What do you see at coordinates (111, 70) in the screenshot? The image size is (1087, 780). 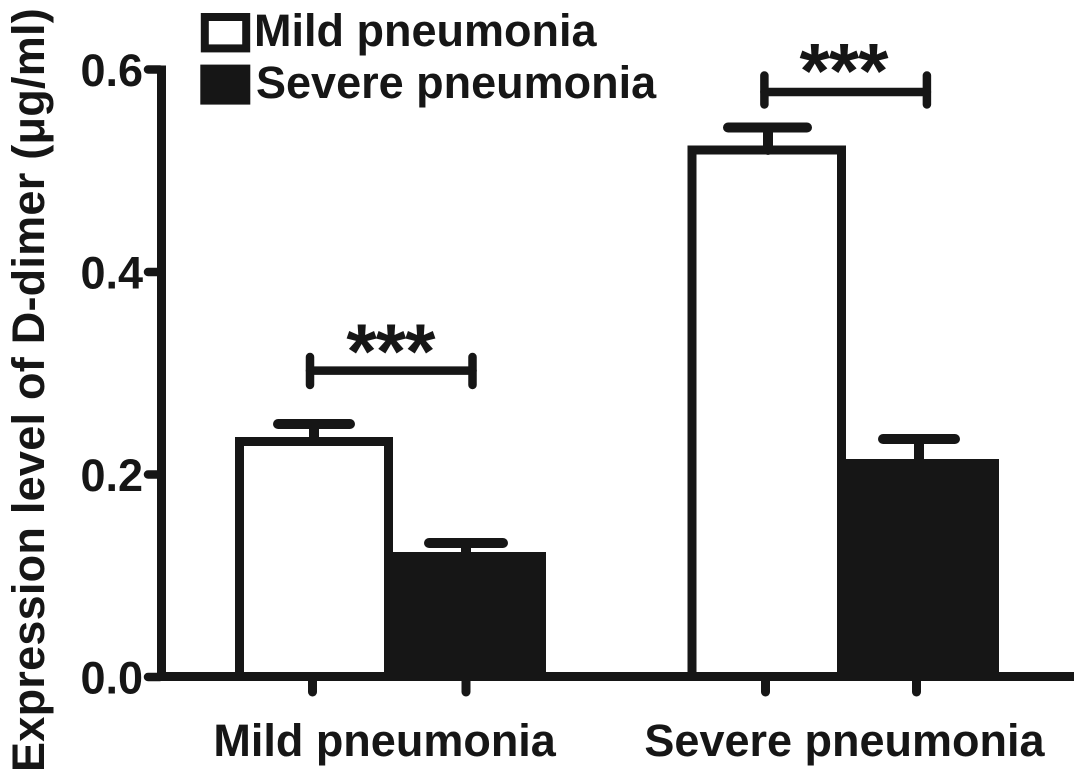 I see `svg-text: 0.6` at bounding box center [111, 70].